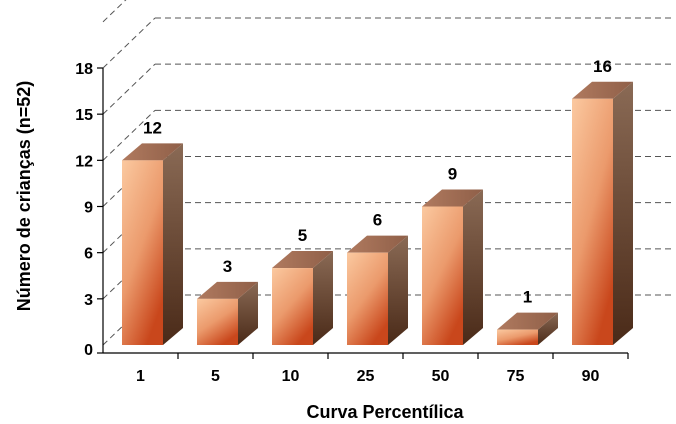  What do you see at coordinates (591, 376) in the screenshot?
I see `x-tick-label-90: 90` at bounding box center [591, 376].